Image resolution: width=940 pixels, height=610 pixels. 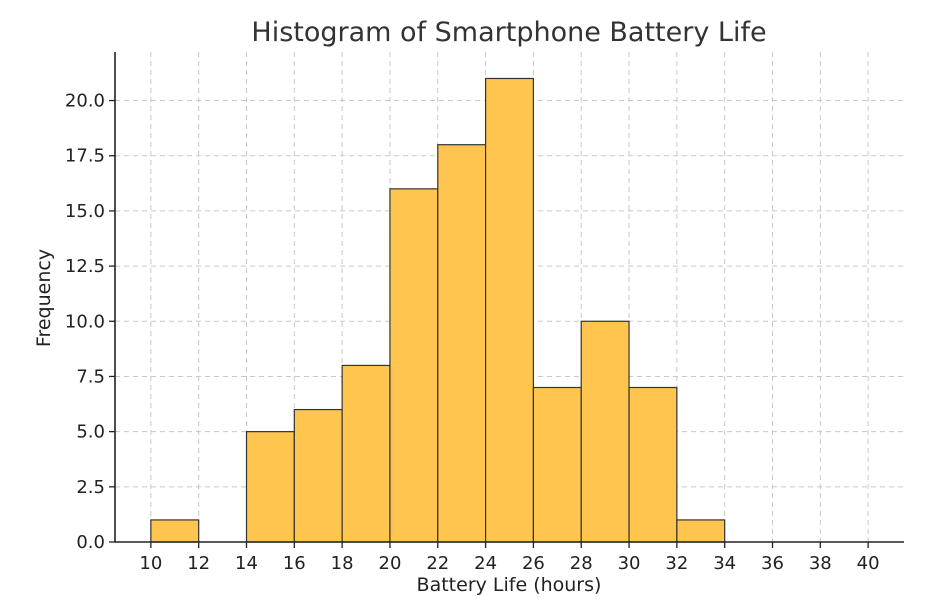 What do you see at coordinates (437, 563) in the screenshot?
I see `x-tick-label: 22` at bounding box center [437, 563].